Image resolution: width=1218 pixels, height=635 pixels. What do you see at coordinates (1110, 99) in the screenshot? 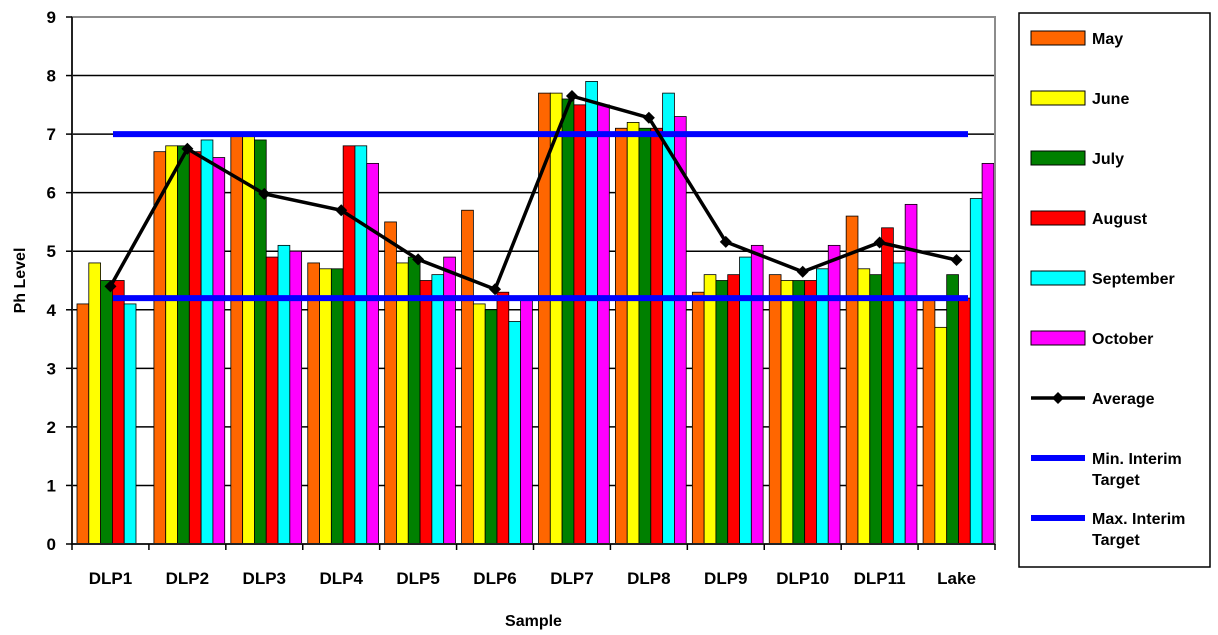
I see `legend-label: June` at bounding box center [1110, 99].